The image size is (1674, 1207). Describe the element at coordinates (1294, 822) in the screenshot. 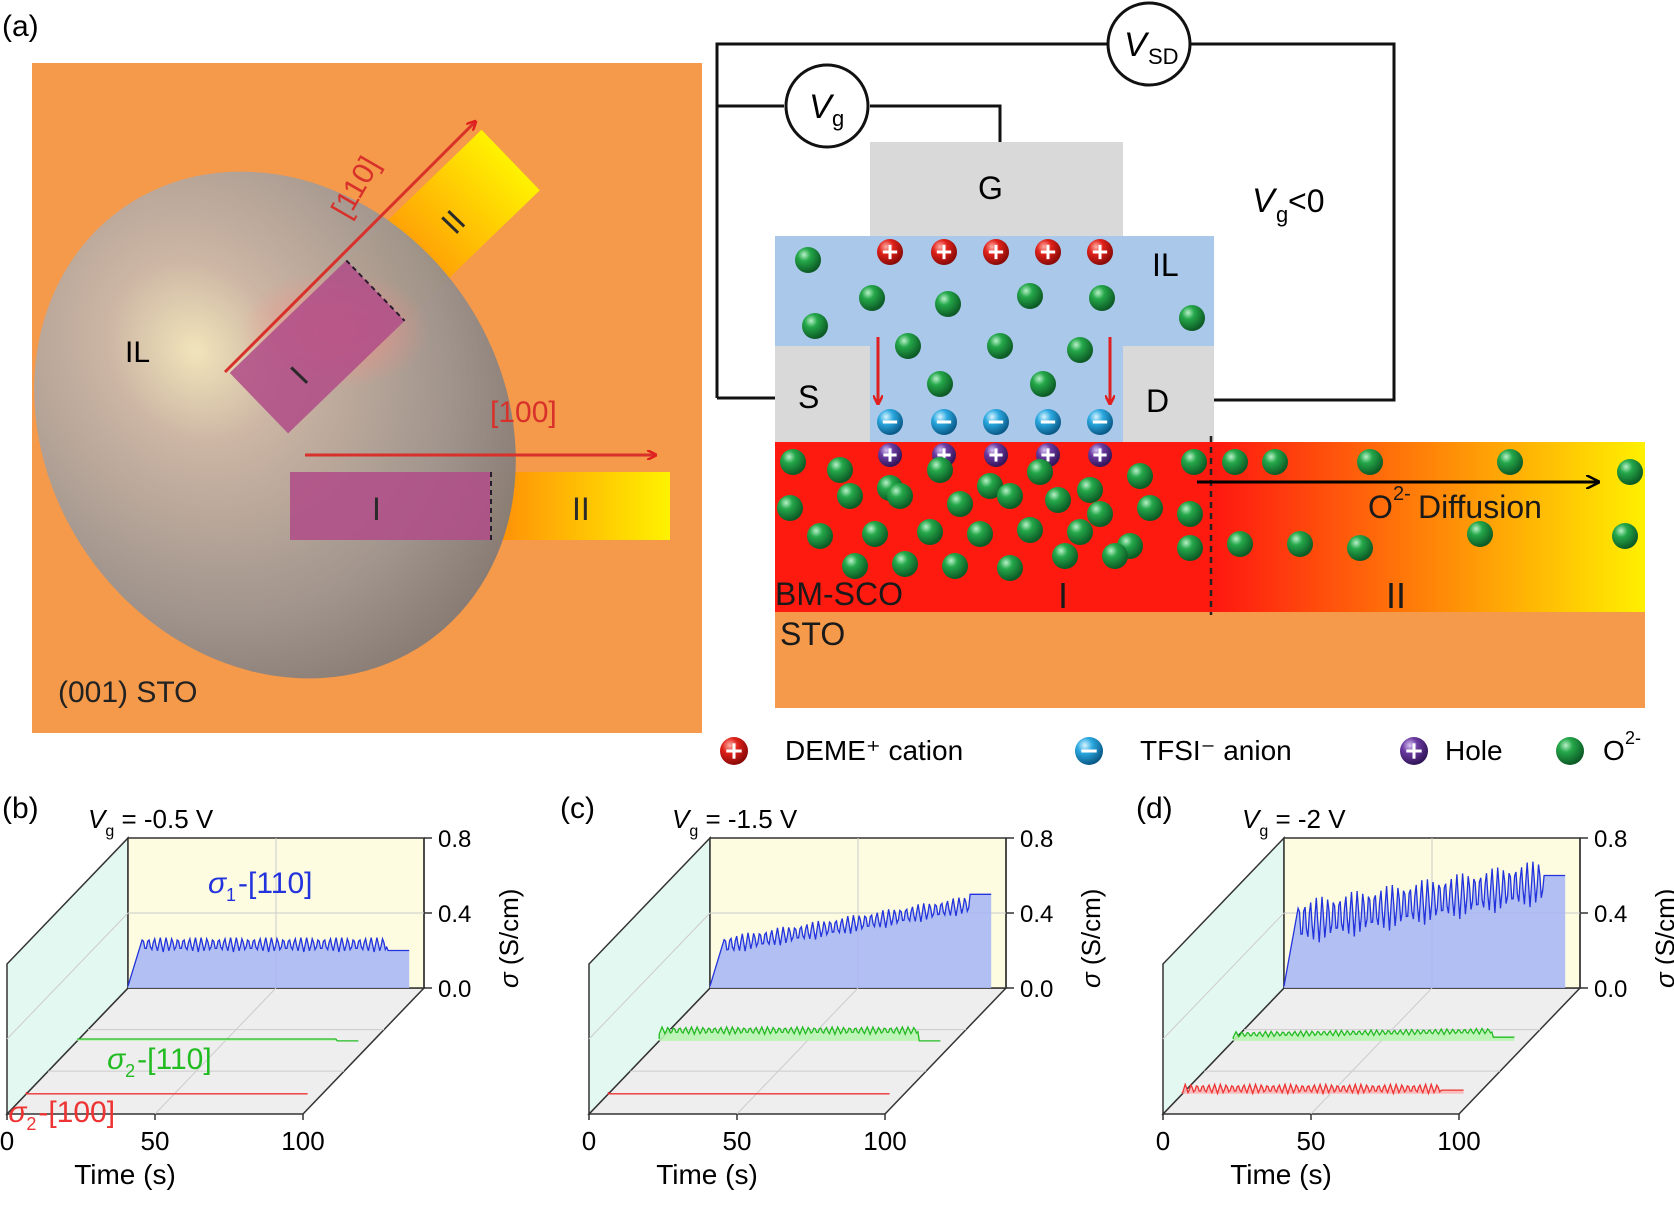

I see `chart-title: Vg = -2 V` at that location.